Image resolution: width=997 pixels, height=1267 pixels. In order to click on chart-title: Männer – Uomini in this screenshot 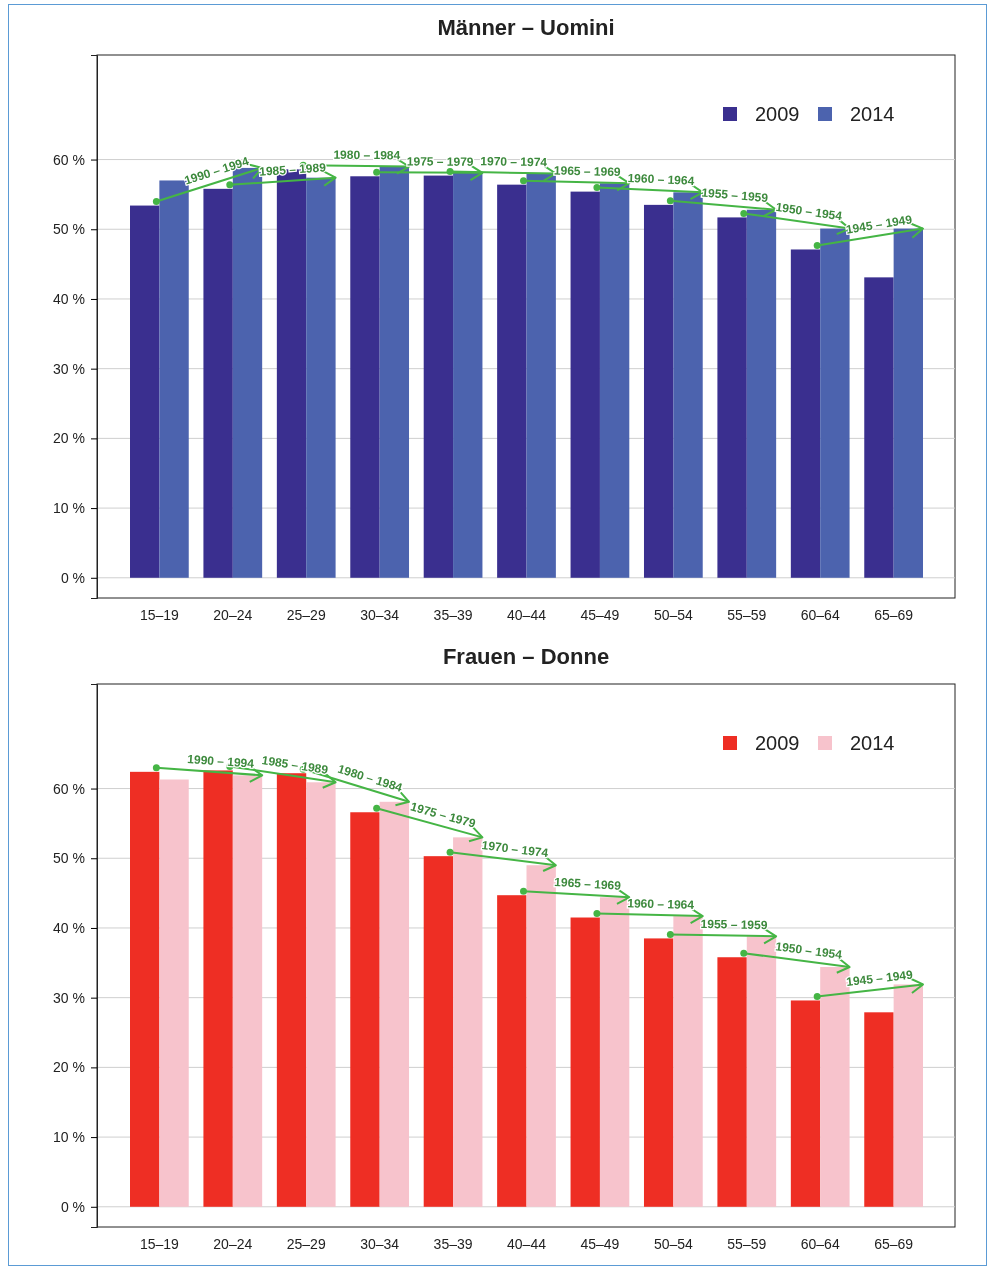, I will do `click(526, 27)`.